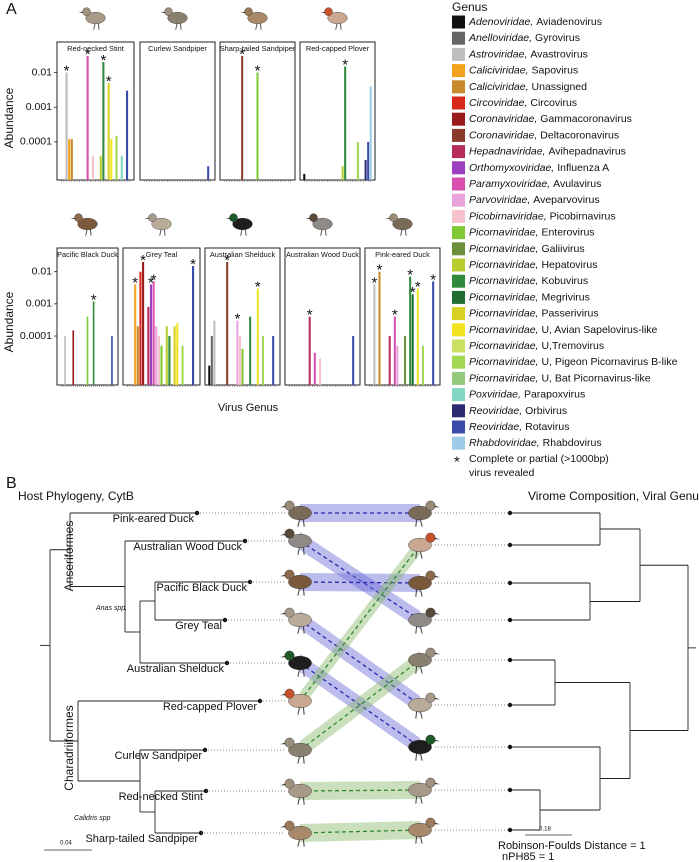 The width and height of the screenshot is (699, 862). I want to click on tip-dot, so click(510, 790).